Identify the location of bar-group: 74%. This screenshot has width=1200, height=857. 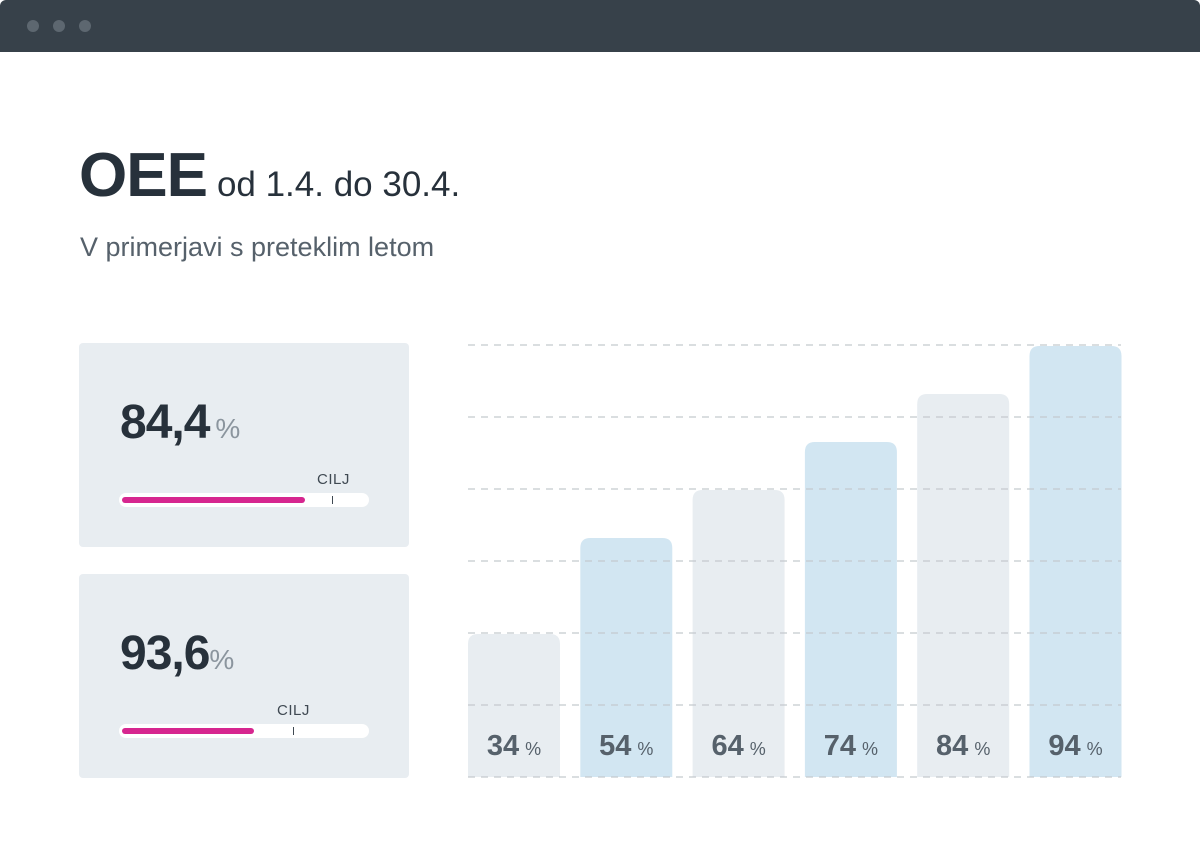
(850, 609).